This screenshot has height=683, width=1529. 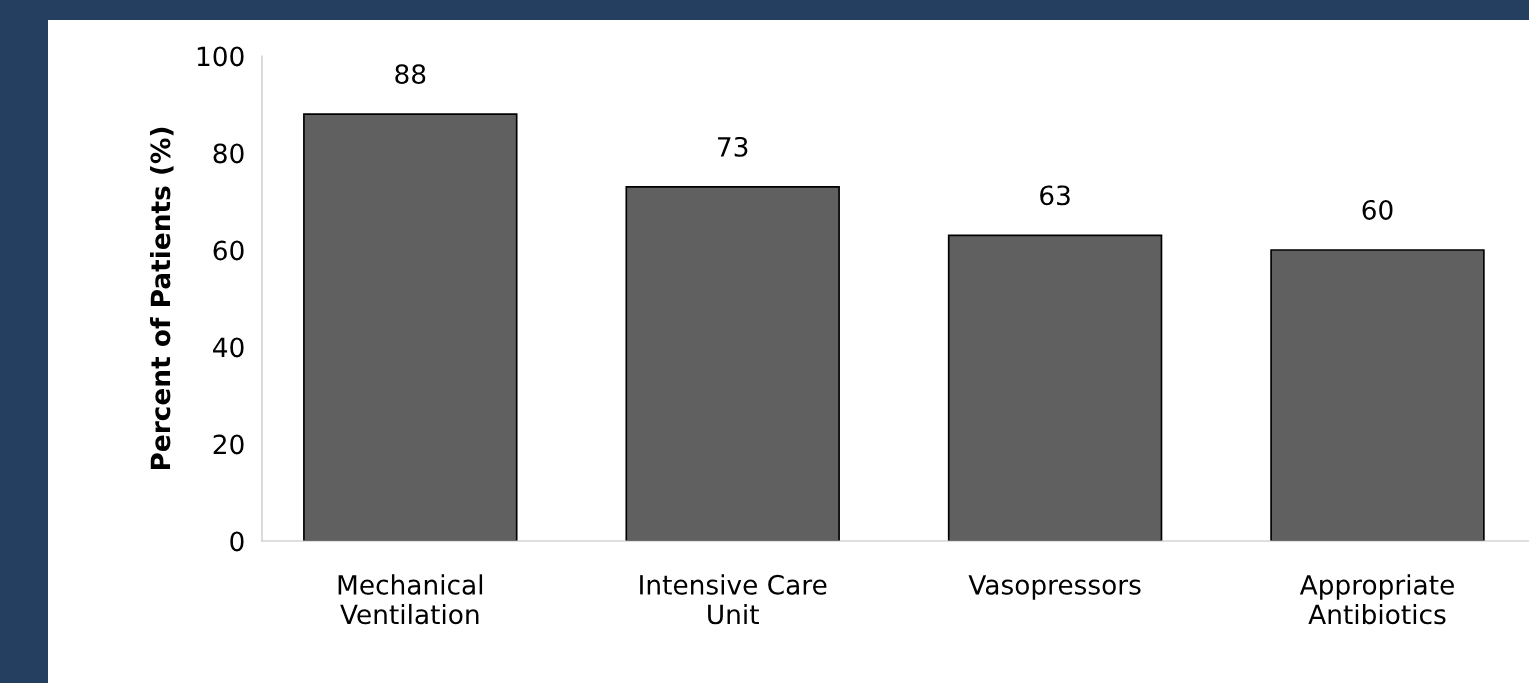 I want to click on y-tick-label: 60, so click(x=228, y=250).